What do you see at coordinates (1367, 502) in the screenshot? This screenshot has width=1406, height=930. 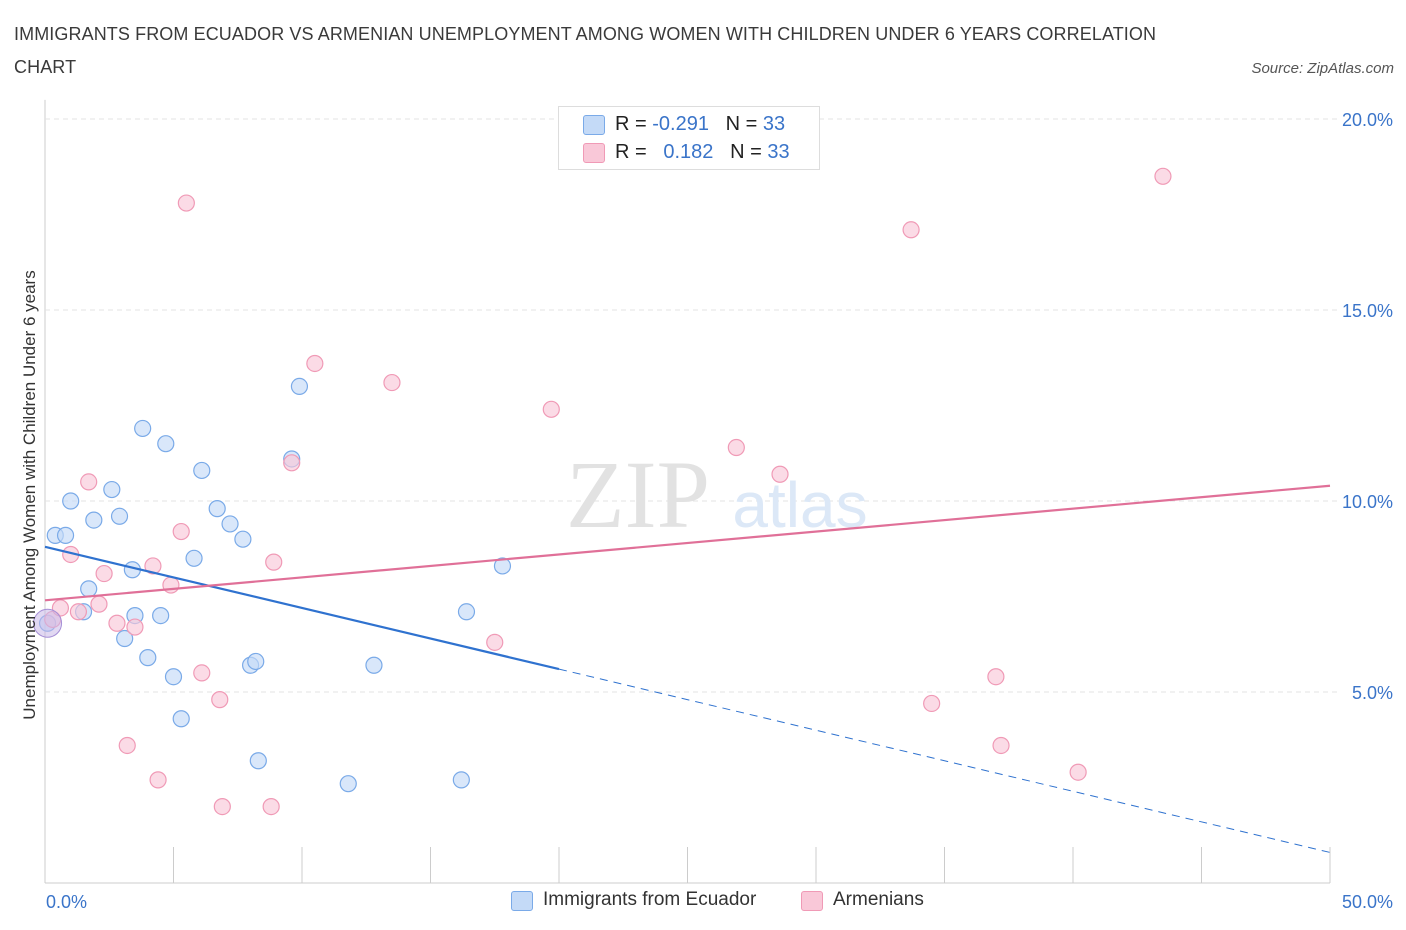 I see `y-tick-label: 10.0%` at bounding box center [1367, 502].